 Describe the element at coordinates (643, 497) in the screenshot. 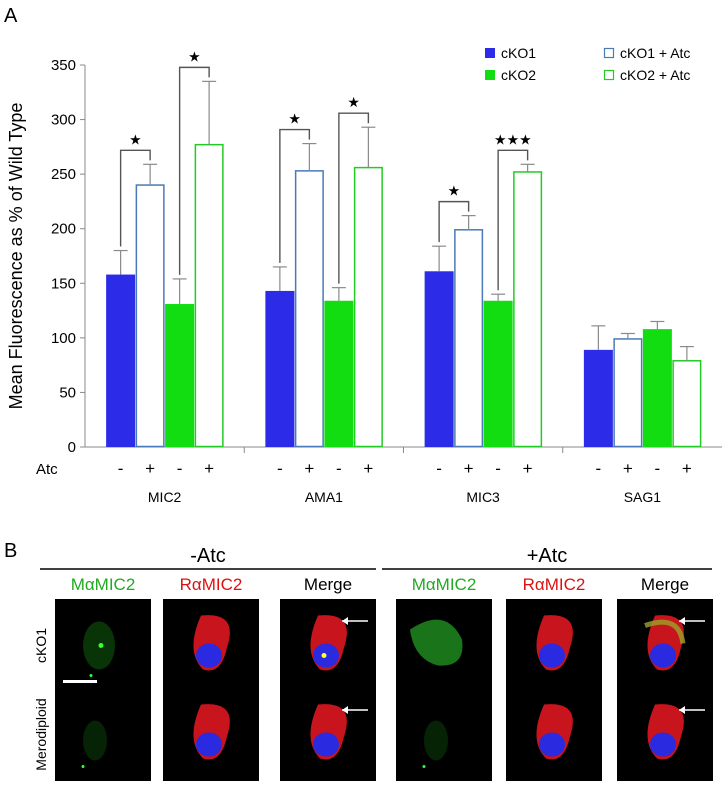

I see `x-category-label: SAG1` at that location.